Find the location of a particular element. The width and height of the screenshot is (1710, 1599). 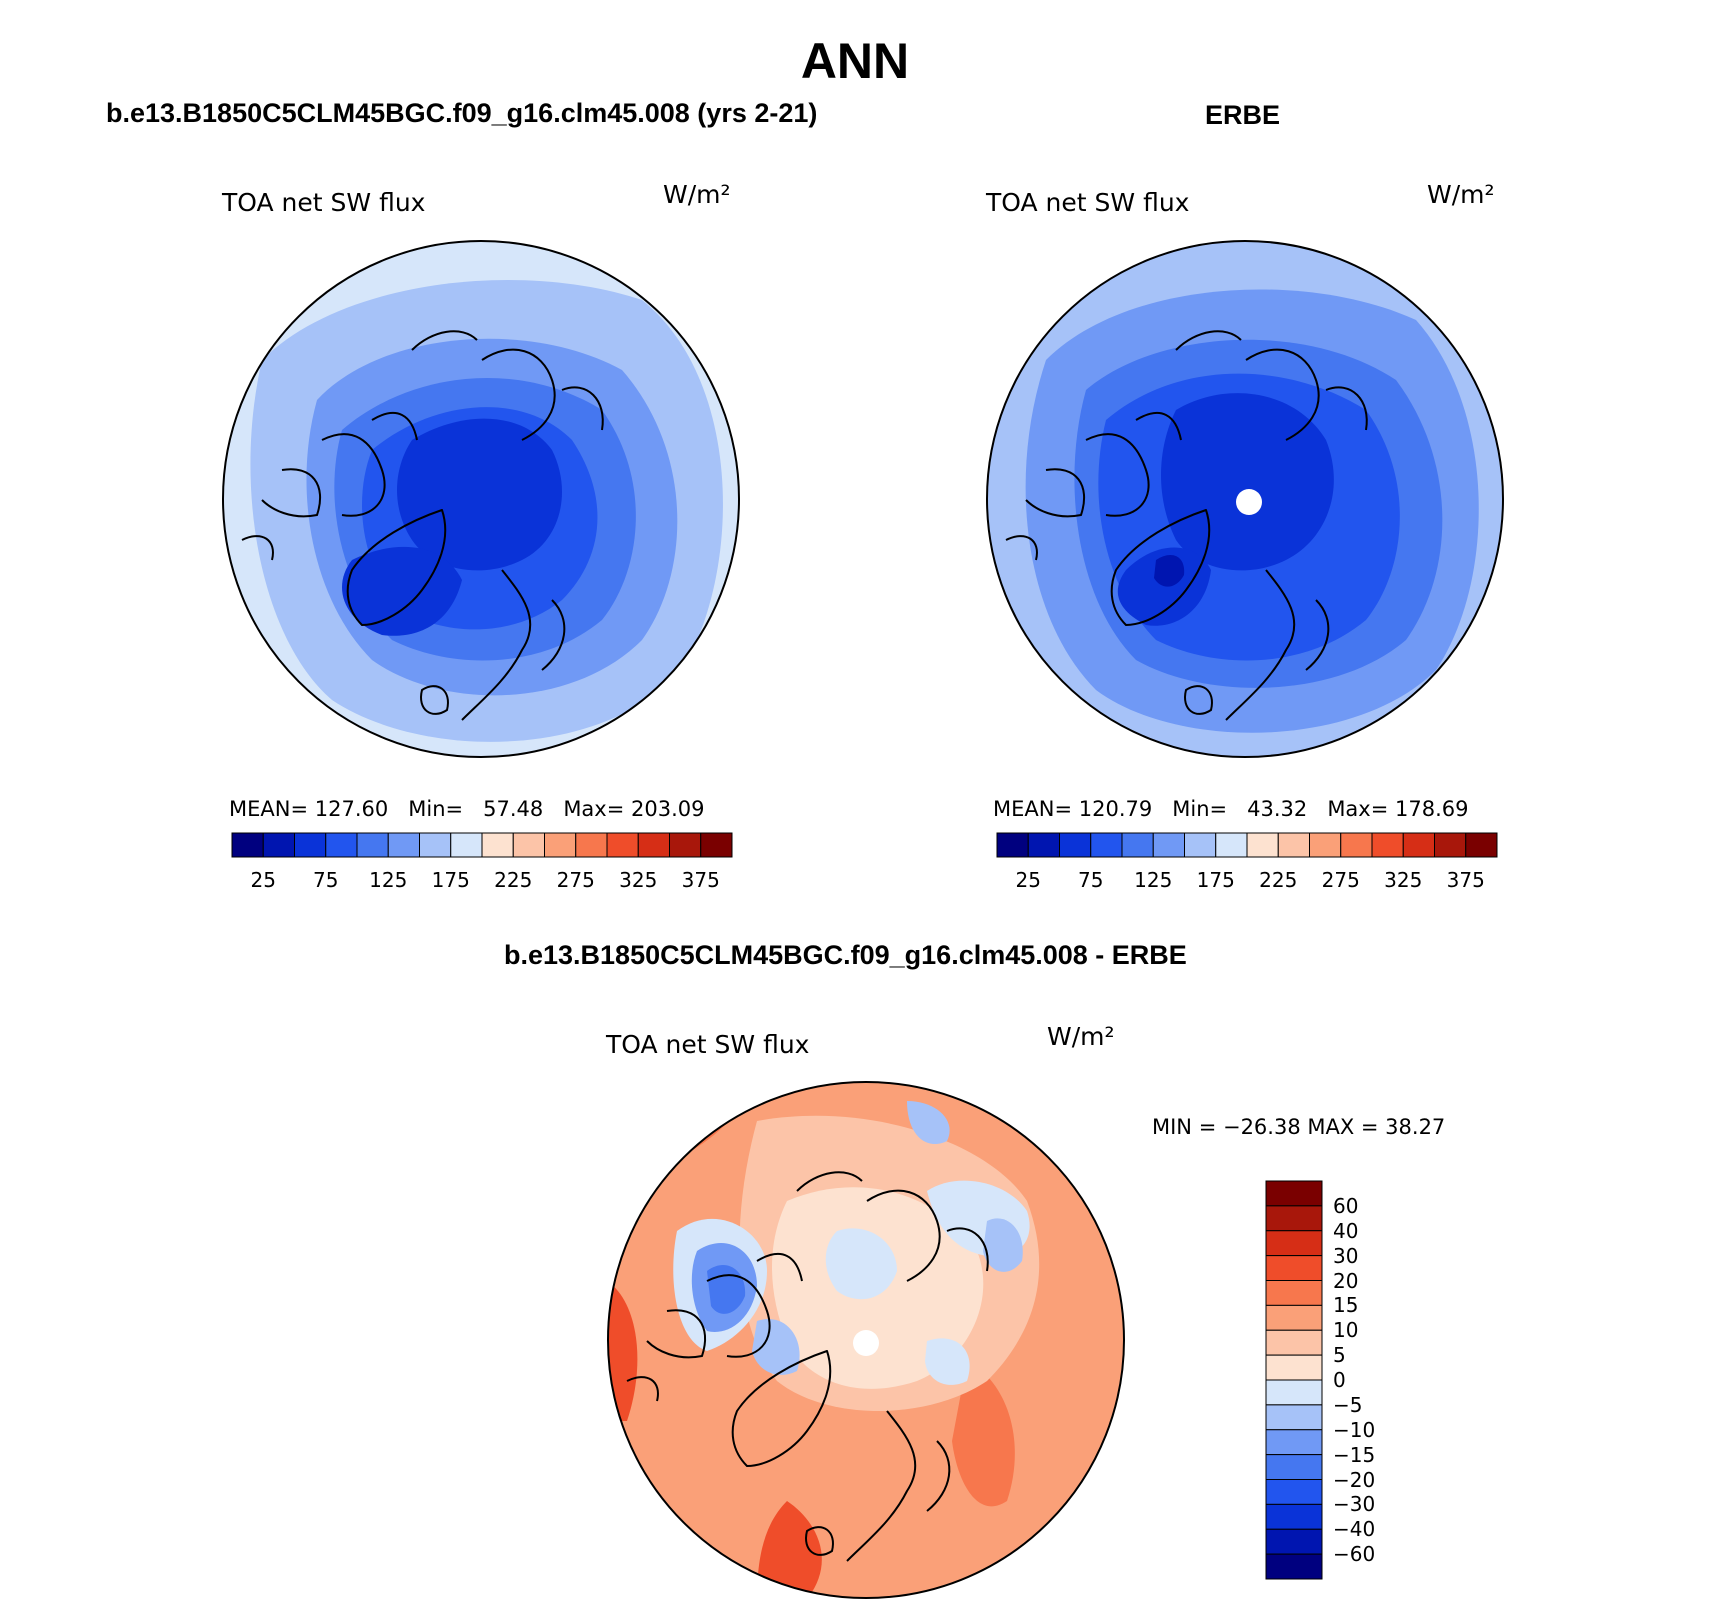

obs-mean-label: MEAN= is located at coordinates (1033, 809).